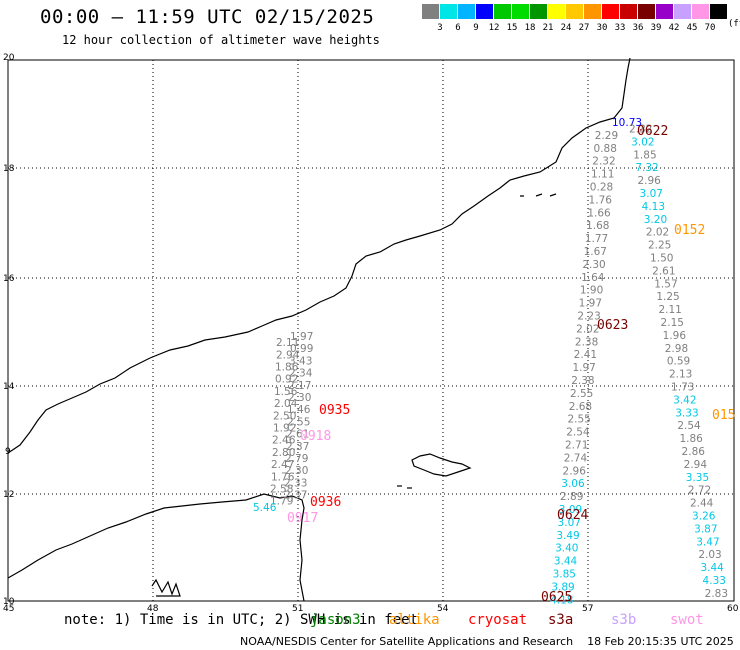 This screenshot has width=740, height=650. I want to click on swh-observation: 1.90, so click(591, 291).